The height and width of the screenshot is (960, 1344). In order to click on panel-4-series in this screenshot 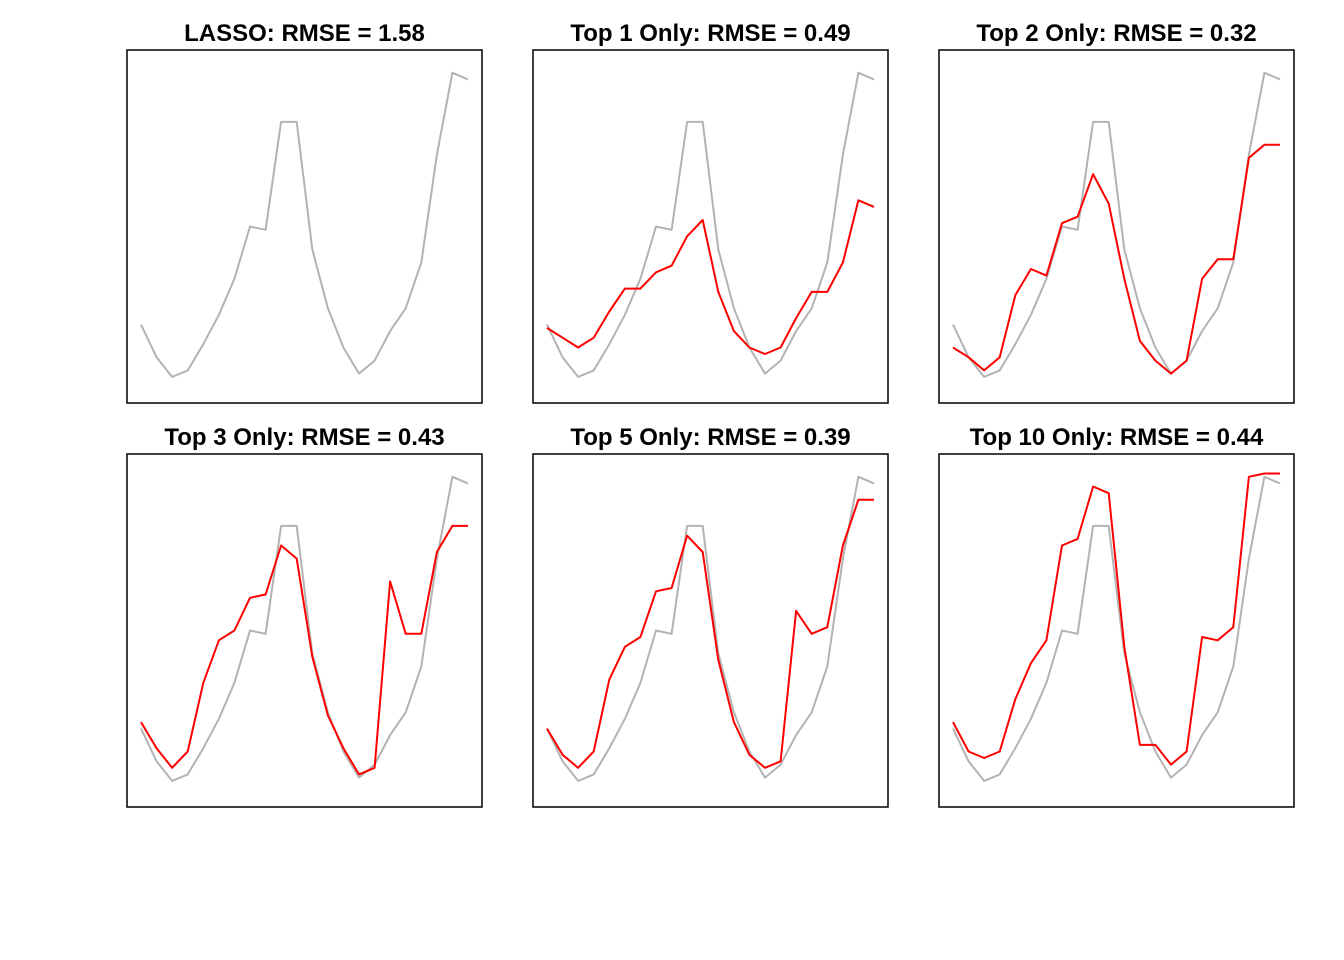, I will do `click(304, 628)`.